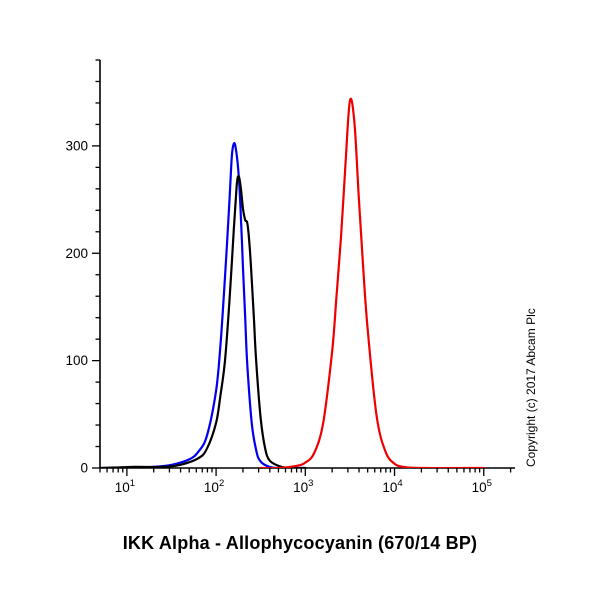 This screenshot has width=600, height=600. I want to click on y-tick-label: 100, so click(76, 360).